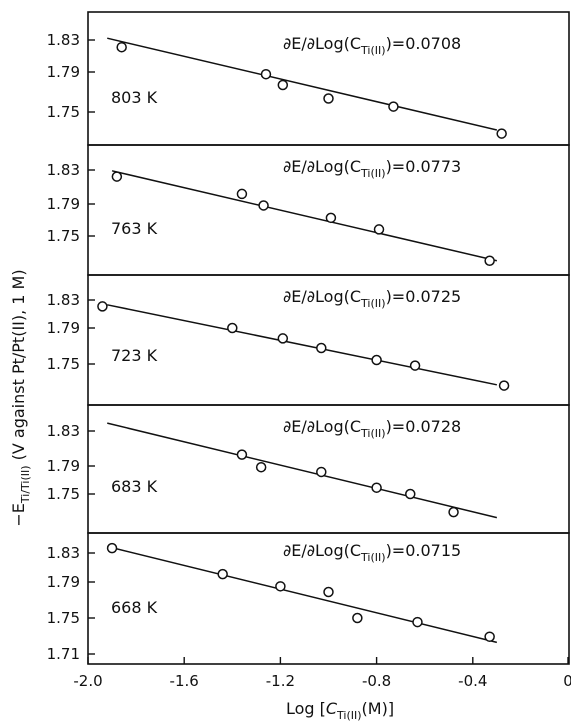  I want to click on slope-label: ∂E/∂Log(CTi(II))=0.0773, so click(372, 168).